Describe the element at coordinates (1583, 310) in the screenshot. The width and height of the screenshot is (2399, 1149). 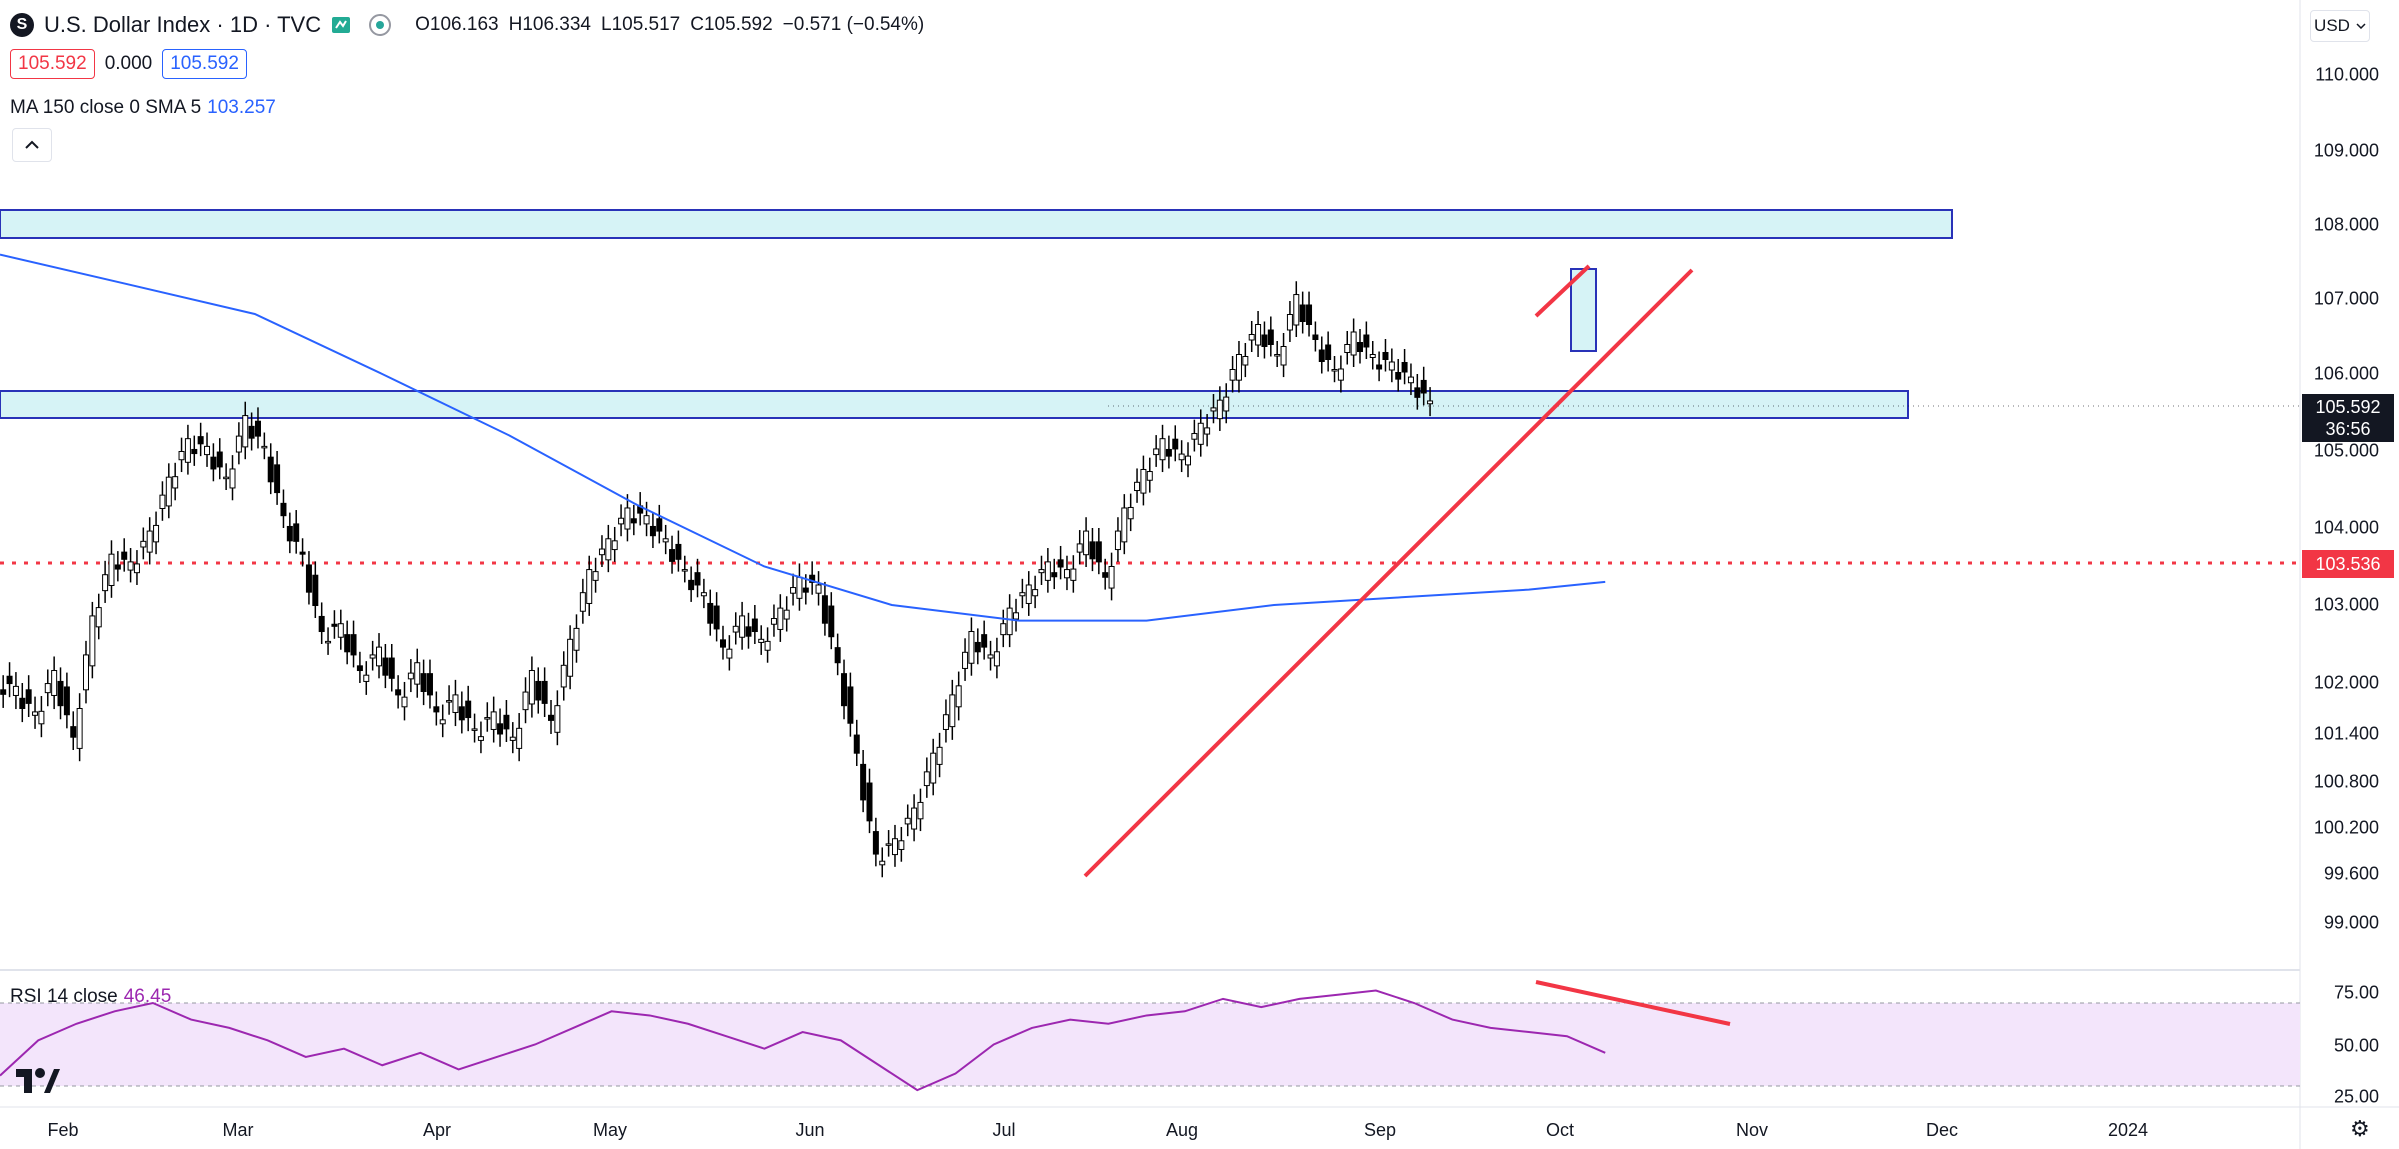
I see `top-highlight-box` at that location.